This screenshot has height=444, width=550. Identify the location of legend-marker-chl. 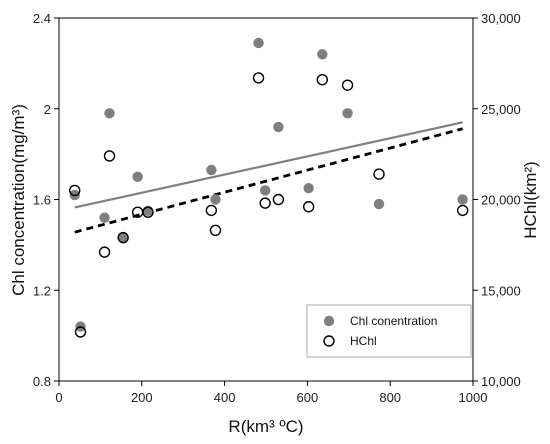
(329, 321).